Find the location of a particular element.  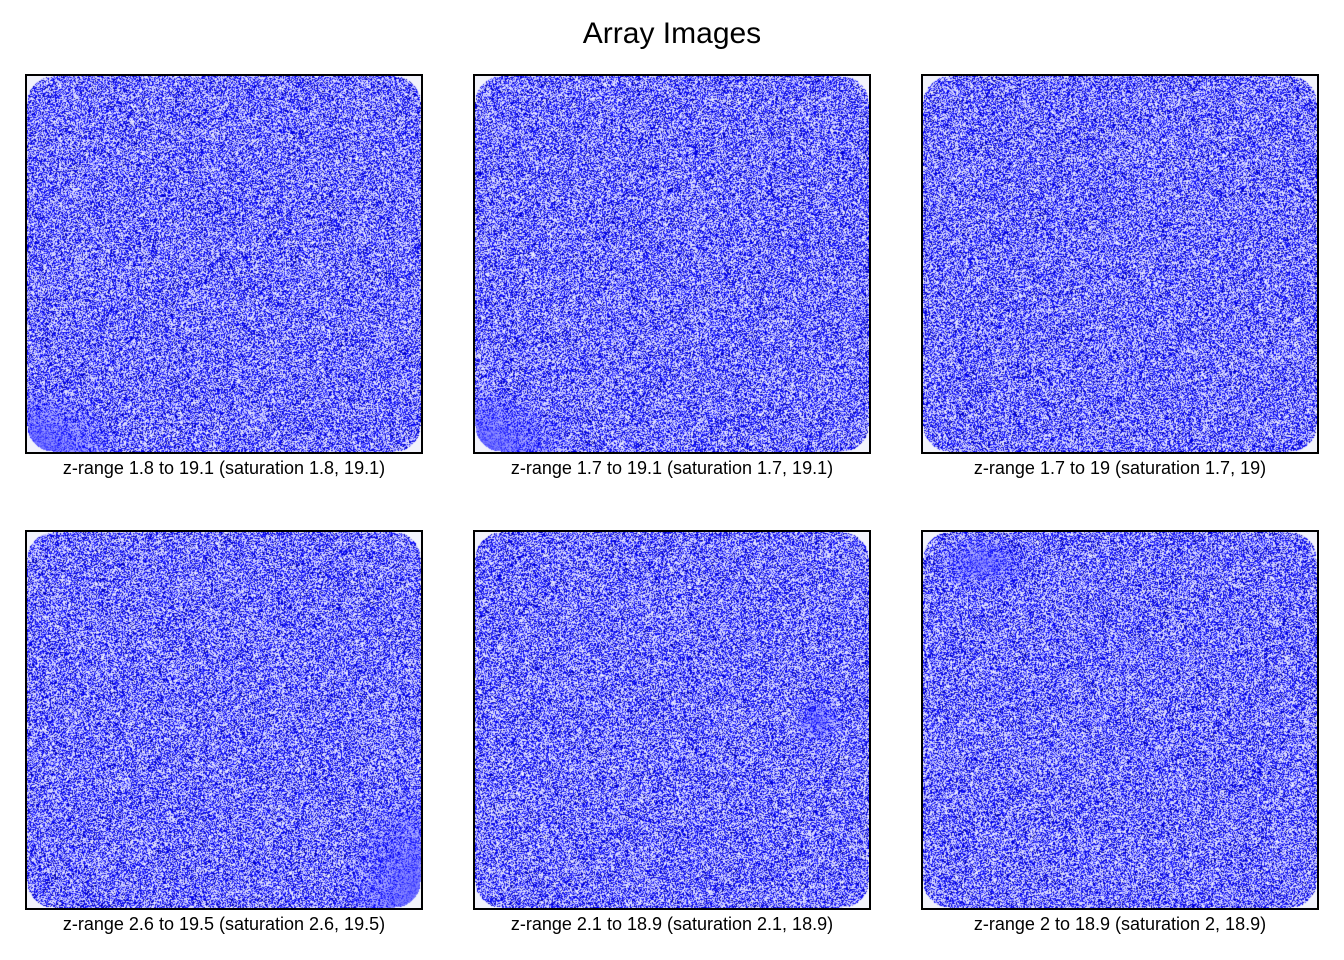

page-title: Array Images is located at coordinates (672, 33).